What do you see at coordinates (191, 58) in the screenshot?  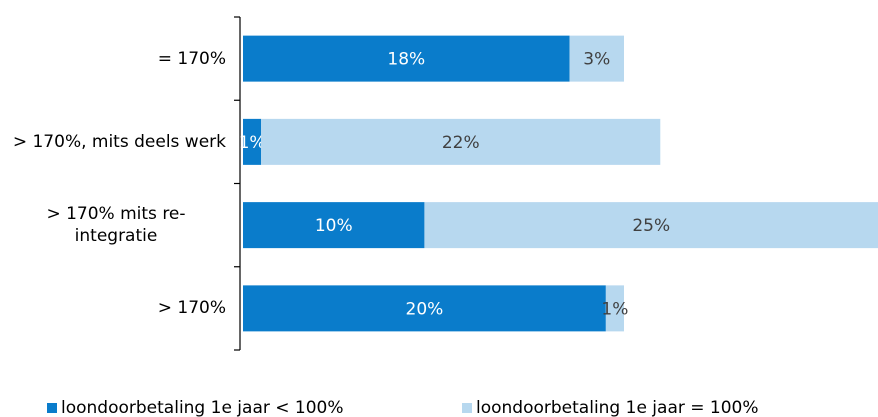 I see `y-tick-label: = 170%` at bounding box center [191, 58].